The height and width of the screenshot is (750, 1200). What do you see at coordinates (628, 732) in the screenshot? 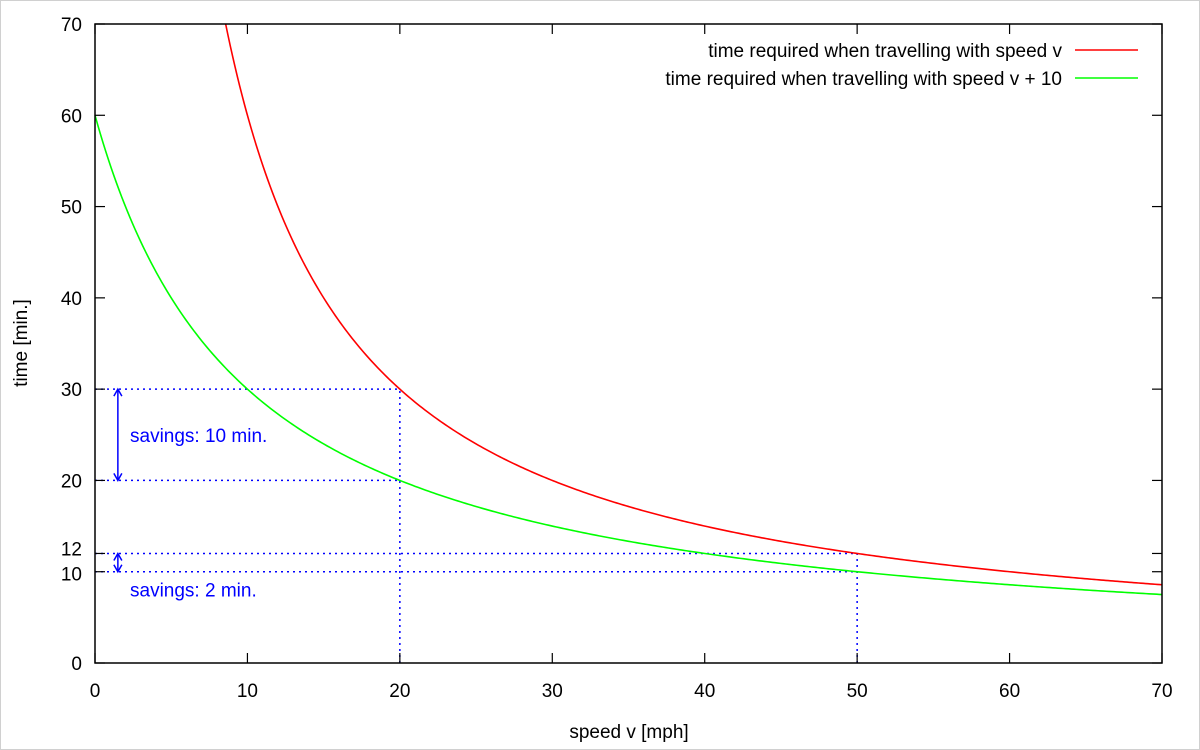
I see `x-axis-title: speed v [mph]` at bounding box center [628, 732].